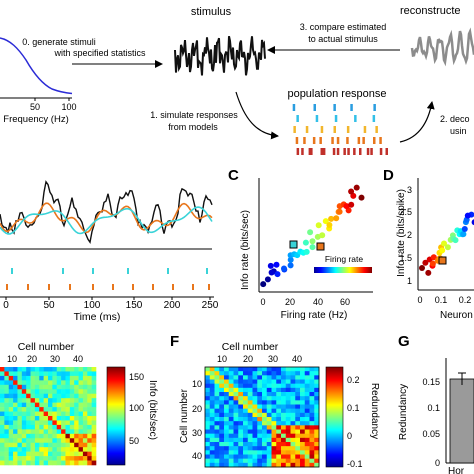 The width and height of the screenshot is (474, 474). I want to click on spectrum-curve, so click(36, 66).